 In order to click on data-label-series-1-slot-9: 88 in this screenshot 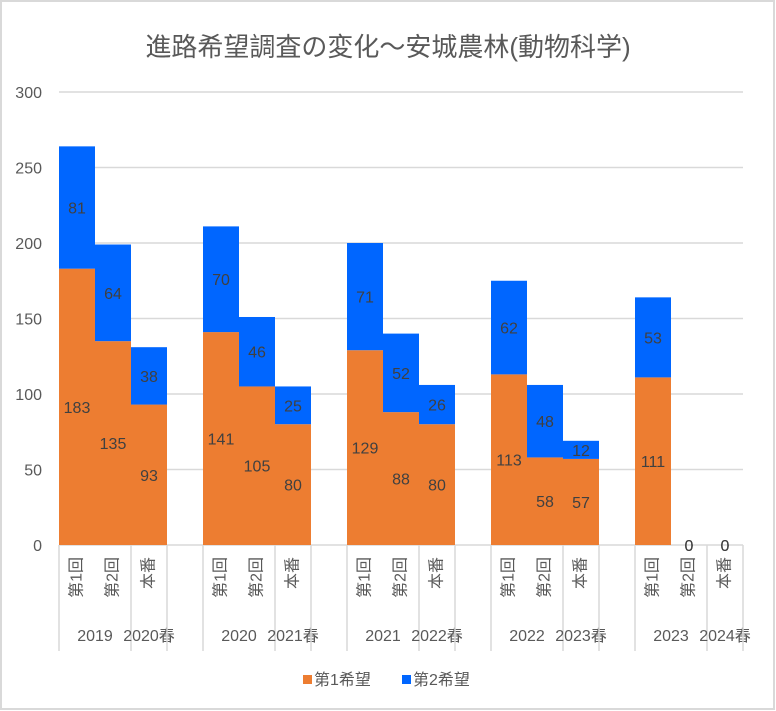, I will do `click(401, 480)`.